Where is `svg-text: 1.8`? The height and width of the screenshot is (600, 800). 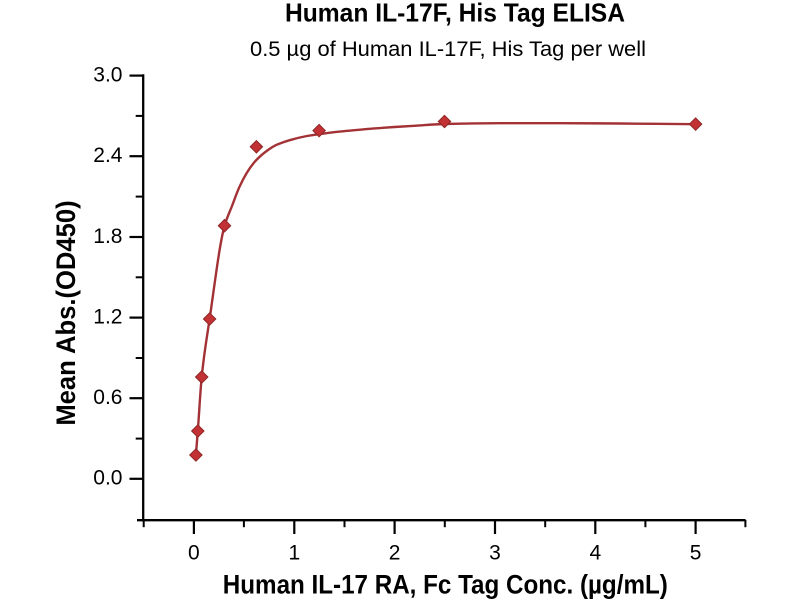
svg-text: 1.8 is located at coordinates (107, 236).